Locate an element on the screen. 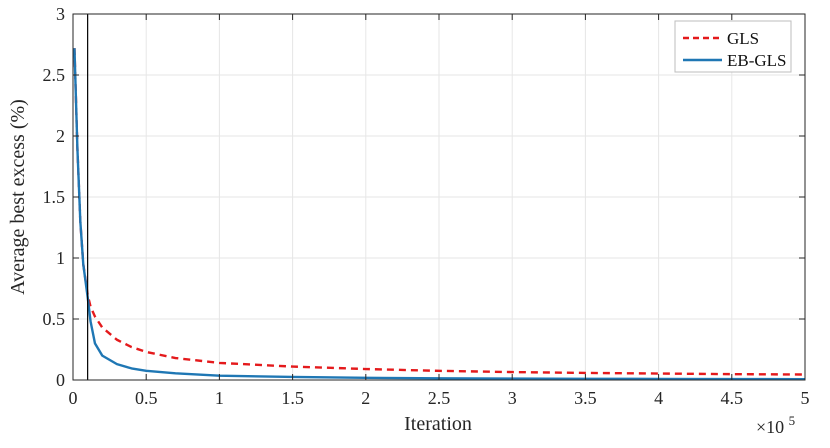  legend-box is located at coordinates (733, 46).